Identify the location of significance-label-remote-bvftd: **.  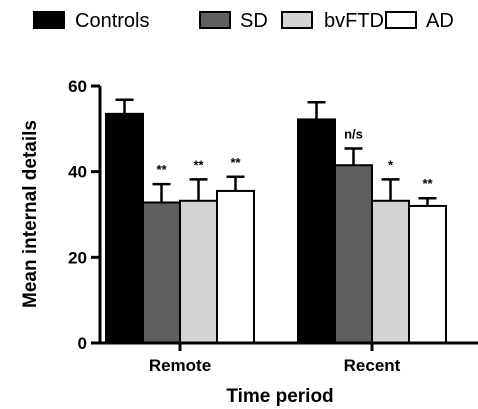
(198, 164).